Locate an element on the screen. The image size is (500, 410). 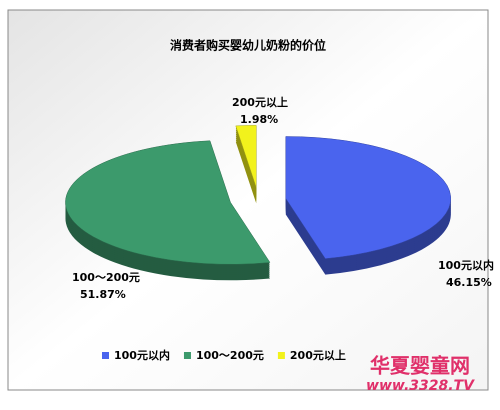
watermark-url: www.3328.TV is located at coordinates (420, 386).